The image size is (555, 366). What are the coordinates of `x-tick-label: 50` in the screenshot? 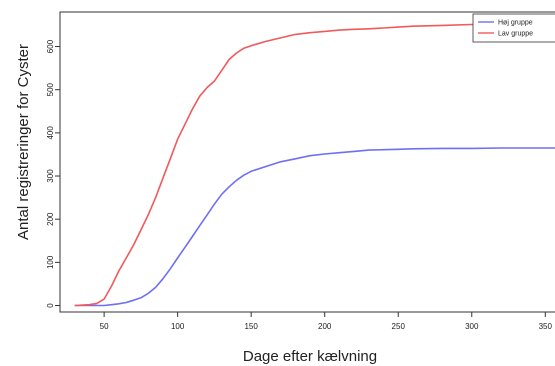 It's located at (104, 326).